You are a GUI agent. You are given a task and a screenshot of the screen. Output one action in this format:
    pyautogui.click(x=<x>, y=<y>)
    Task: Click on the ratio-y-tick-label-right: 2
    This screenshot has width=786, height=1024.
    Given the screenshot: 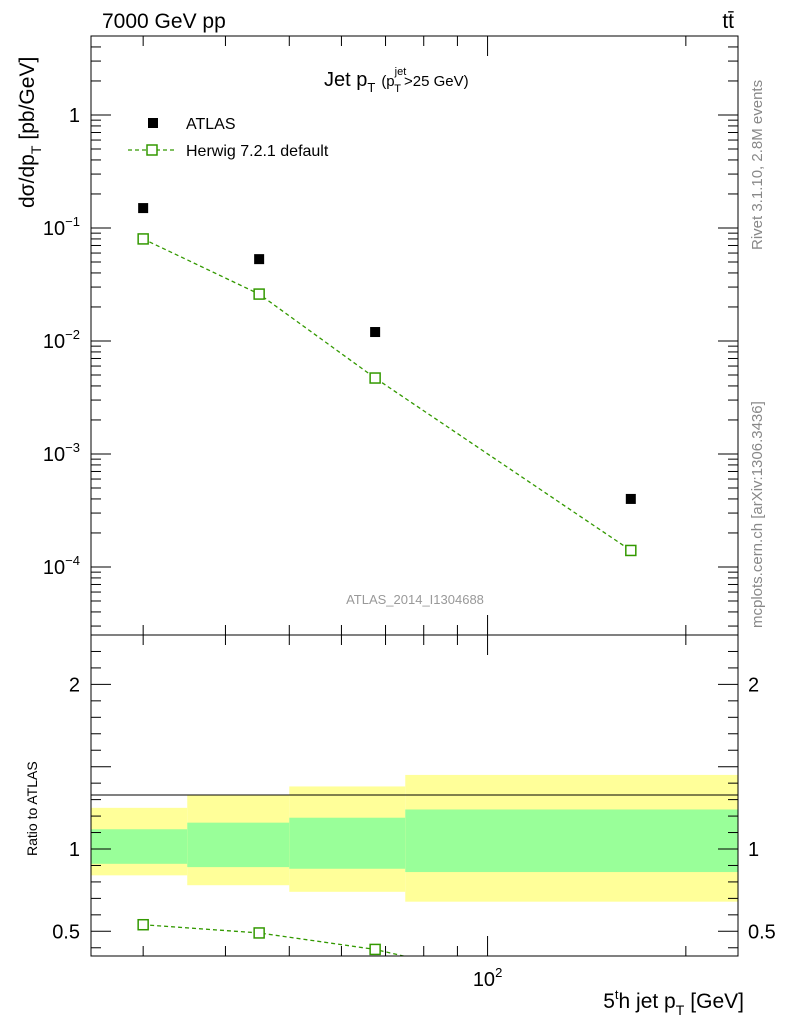 What is the action you would take?
    pyautogui.click(x=753, y=685)
    